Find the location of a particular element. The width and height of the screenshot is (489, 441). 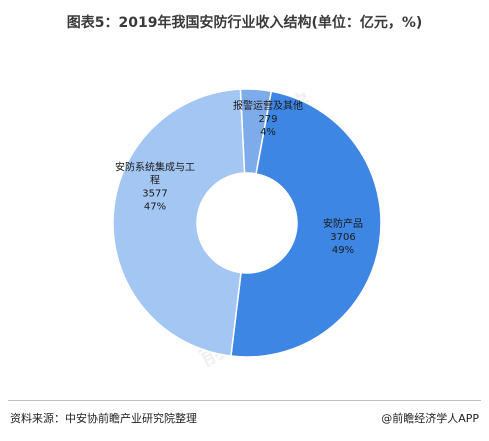

slice-label: 安防产品 is located at coordinates (343, 223).